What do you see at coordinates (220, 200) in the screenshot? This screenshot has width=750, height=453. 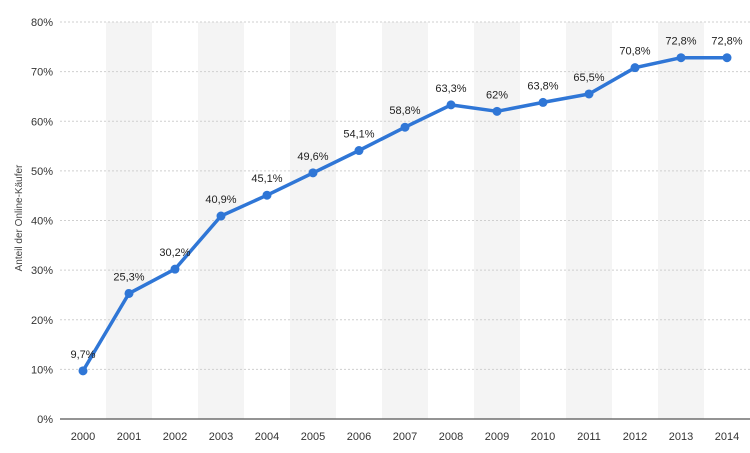 I see `data-label: 40,9%` at bounding box center [220, 200].